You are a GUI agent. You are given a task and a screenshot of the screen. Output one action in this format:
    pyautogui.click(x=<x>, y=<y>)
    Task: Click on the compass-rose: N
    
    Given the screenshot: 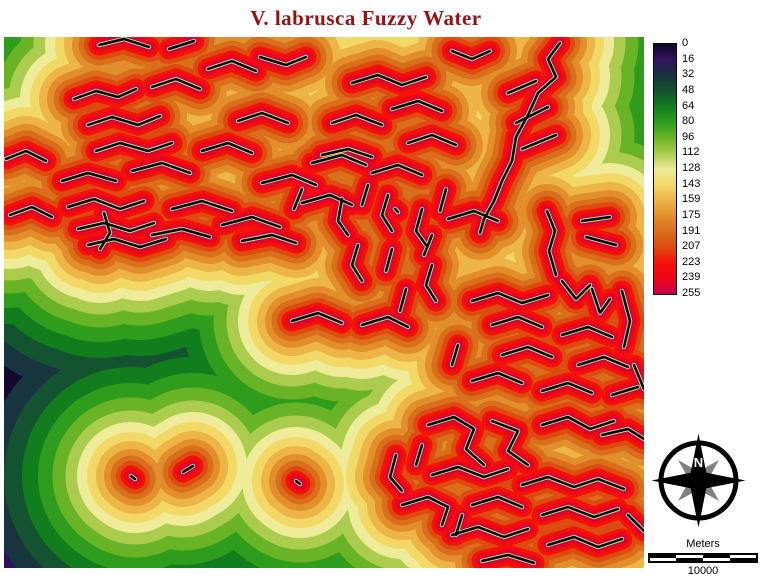 What is the action you would take?
    pyautogui.click(x=698, y=480)
    